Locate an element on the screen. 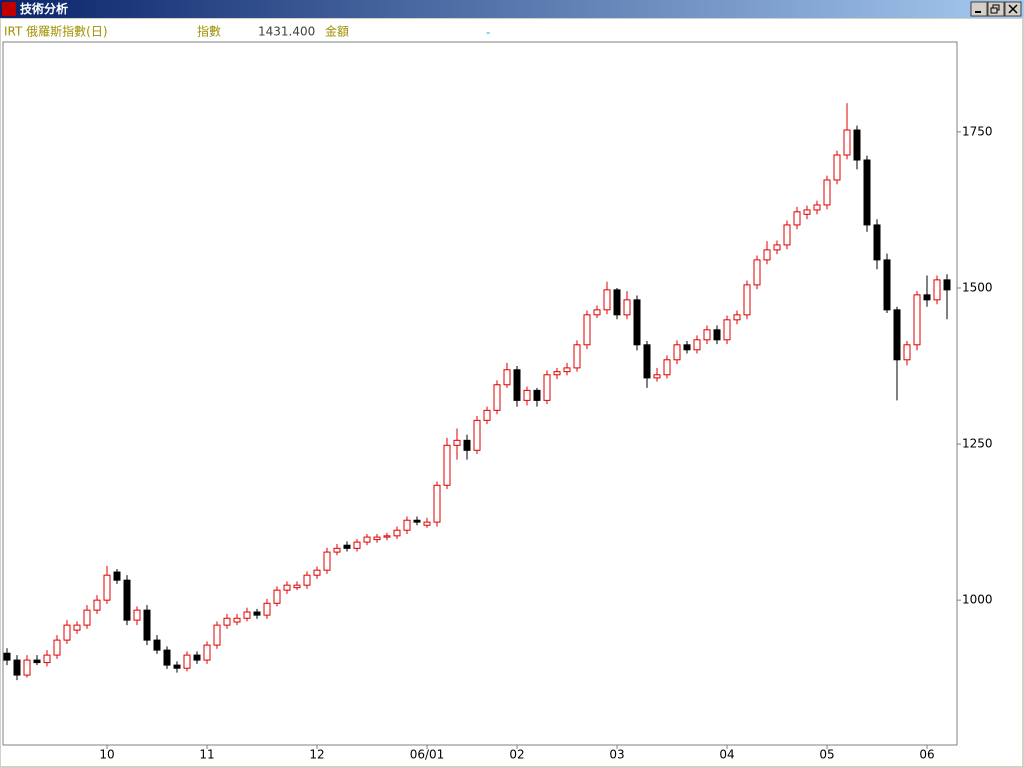 Image resolution: width=1024 pixels, height=768 pixels. close-glyph is located at coordinates (1013, 9).